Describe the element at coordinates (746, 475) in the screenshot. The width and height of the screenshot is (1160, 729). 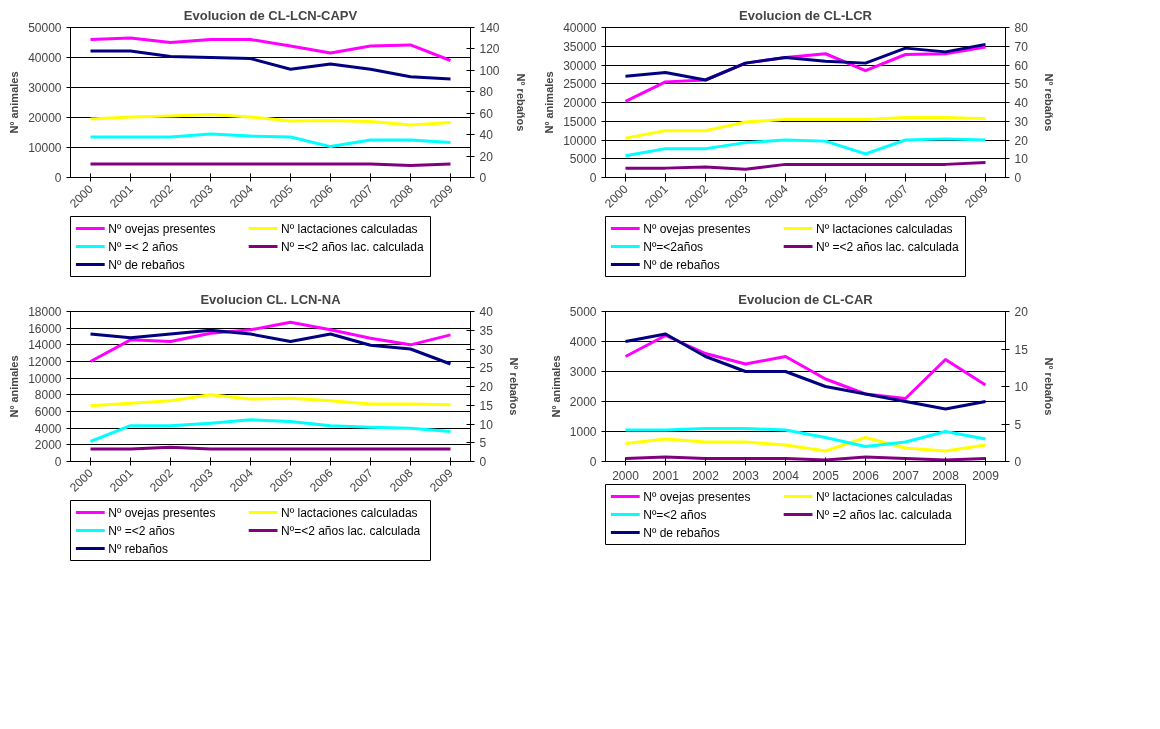
I see `x-tick-label: 2003` at that location.